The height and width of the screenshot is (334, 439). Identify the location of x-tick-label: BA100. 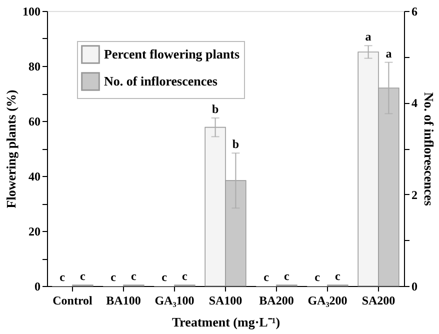
(123, 301).